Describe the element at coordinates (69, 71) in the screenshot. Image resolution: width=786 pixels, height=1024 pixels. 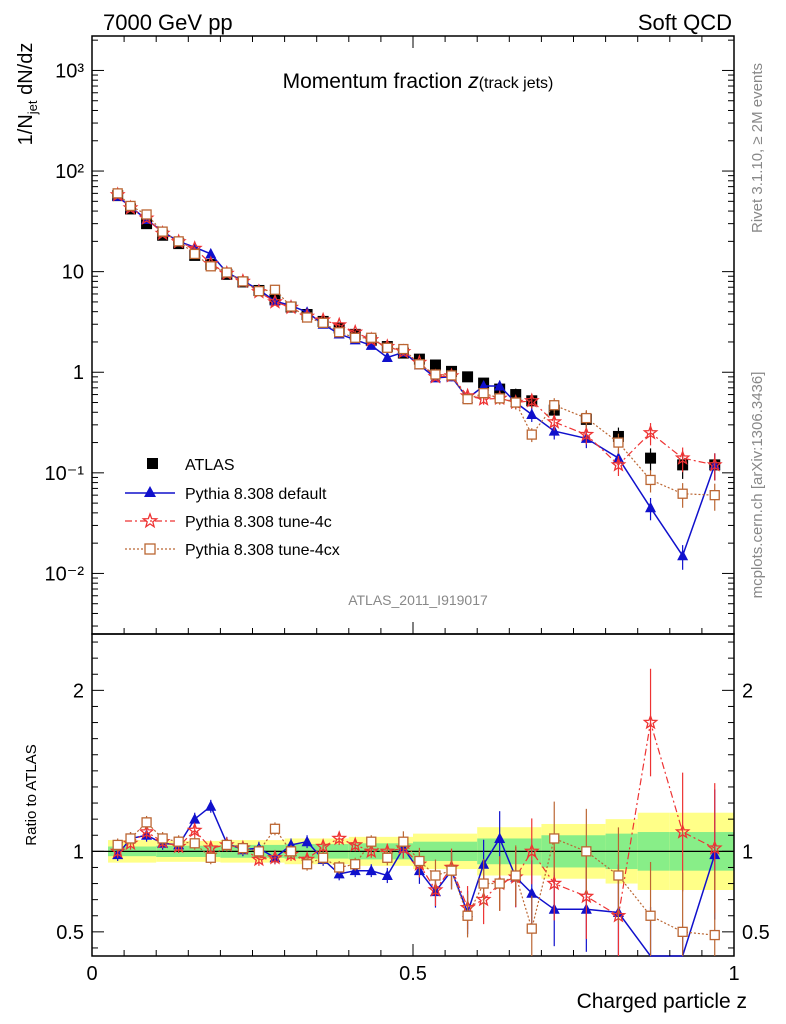
I see `main-y-tick-label: 10³` at that location.